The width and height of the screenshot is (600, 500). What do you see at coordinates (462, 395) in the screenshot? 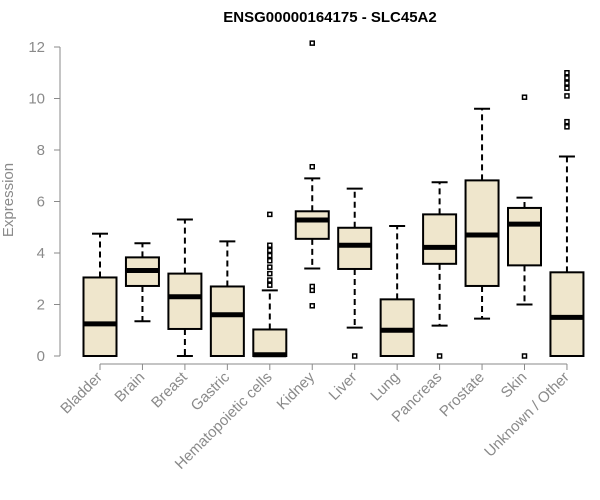
I see `x-tick-label: Prostate` at bounding box center [462, 395].